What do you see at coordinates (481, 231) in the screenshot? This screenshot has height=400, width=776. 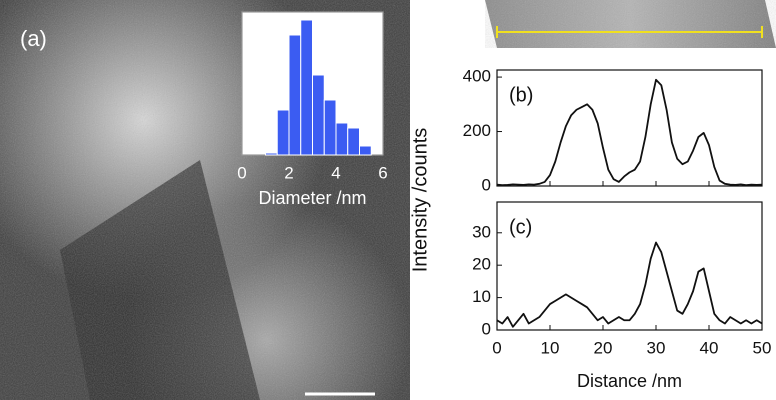 I see `y-tick-label: 30` at bounding box center [481, 231].